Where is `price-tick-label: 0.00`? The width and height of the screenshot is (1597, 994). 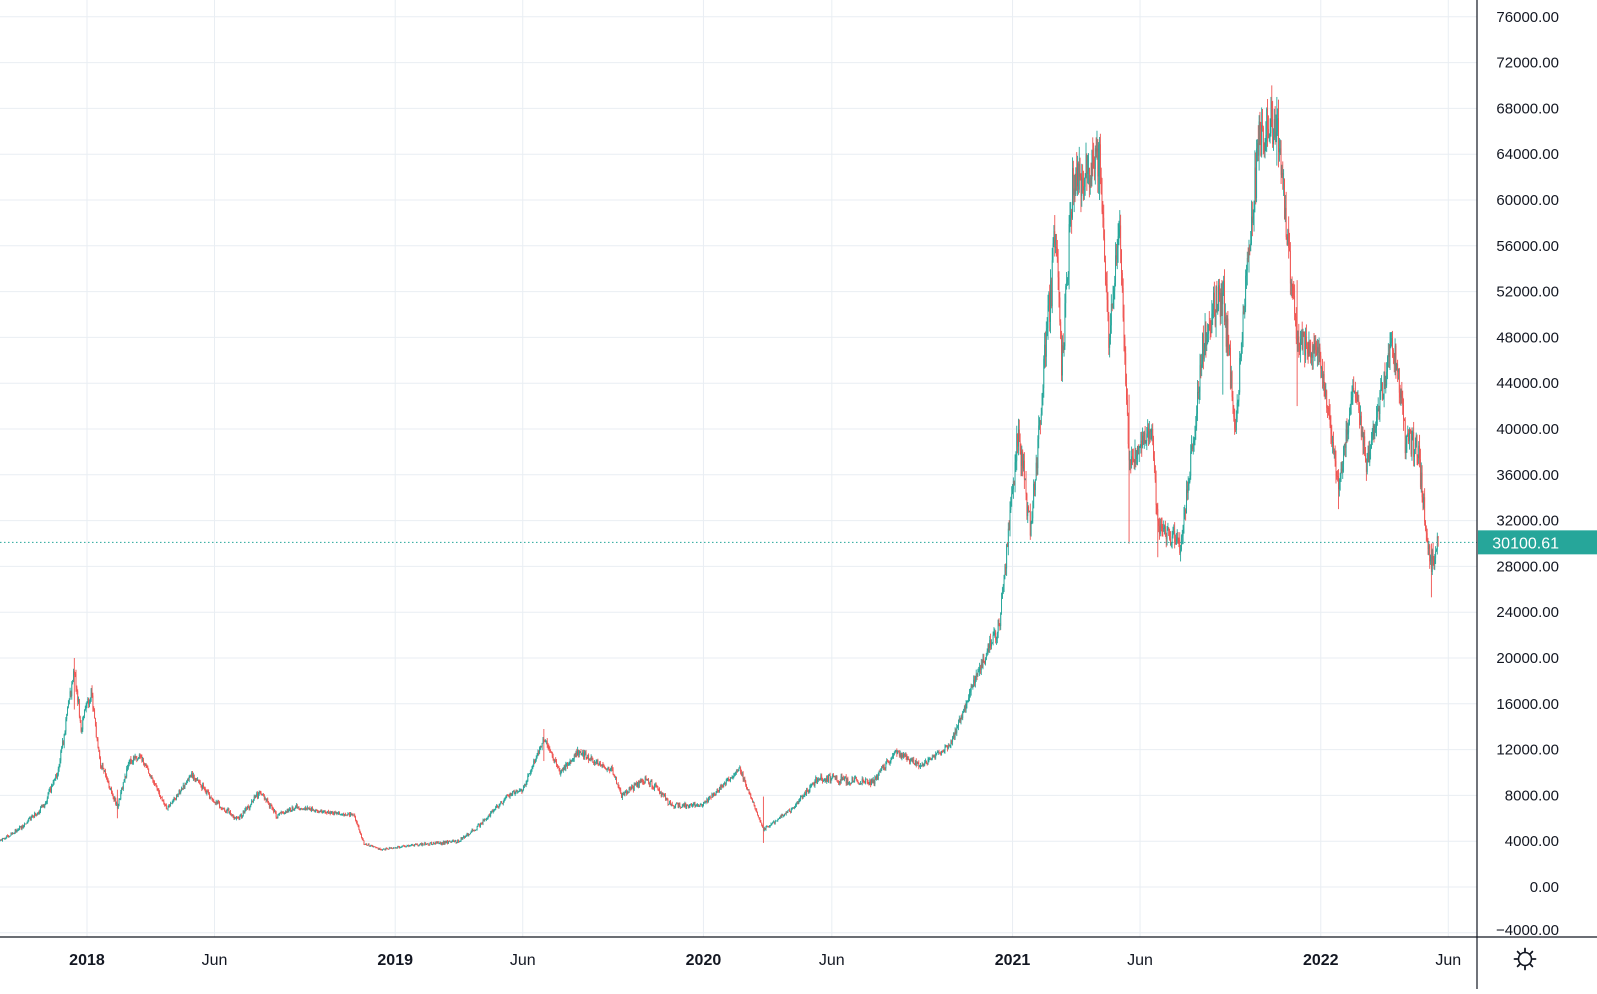
price-tick-label: 0.00 is located at coordinates (1544, 887).